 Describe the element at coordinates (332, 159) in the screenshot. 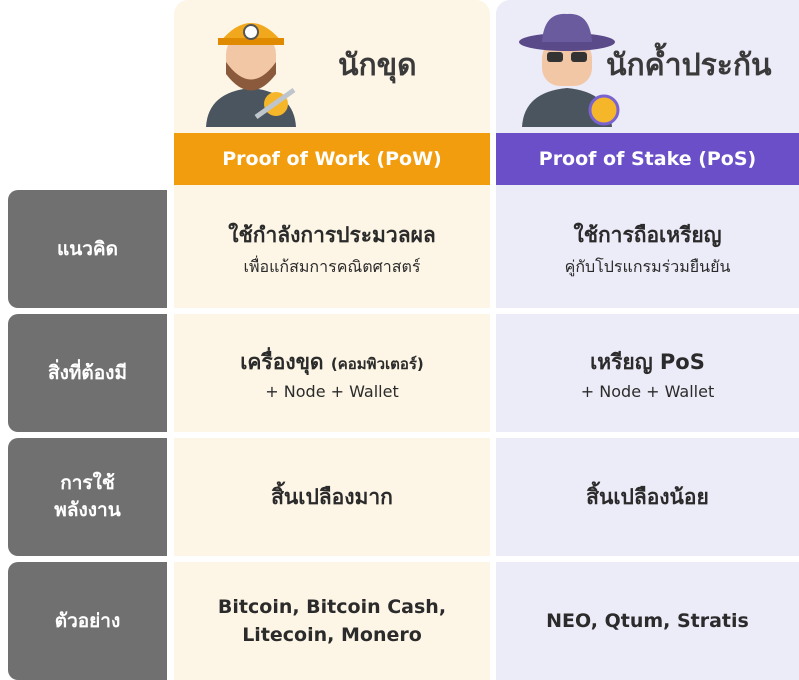

I see `pow-header: Proof of Work (PoW)` at that location.